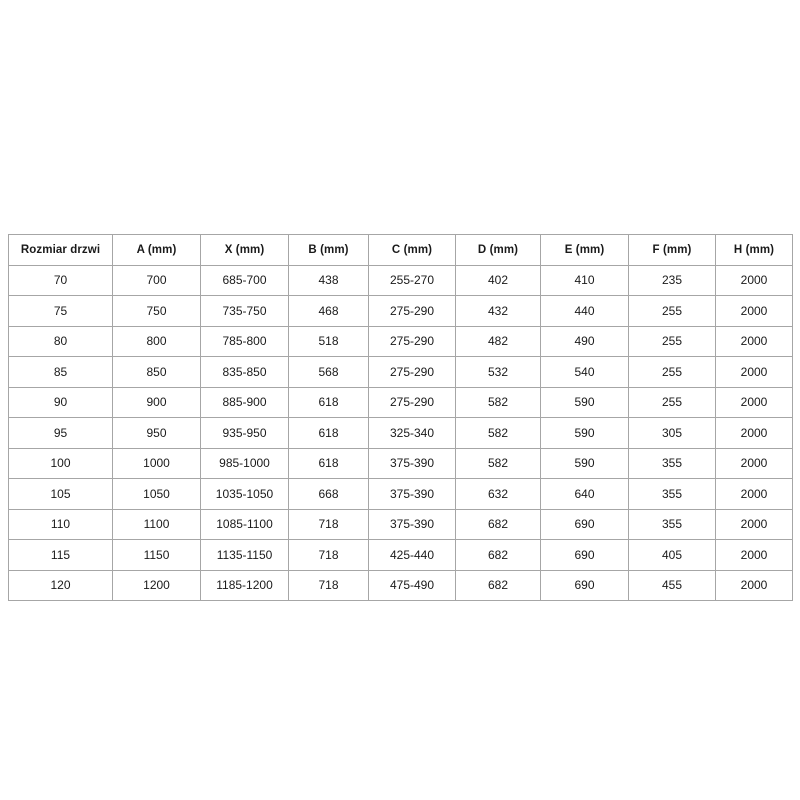 The width and height of the screenshot is (800, 800). I want to click on table-cell: 405, so click(672, 555).